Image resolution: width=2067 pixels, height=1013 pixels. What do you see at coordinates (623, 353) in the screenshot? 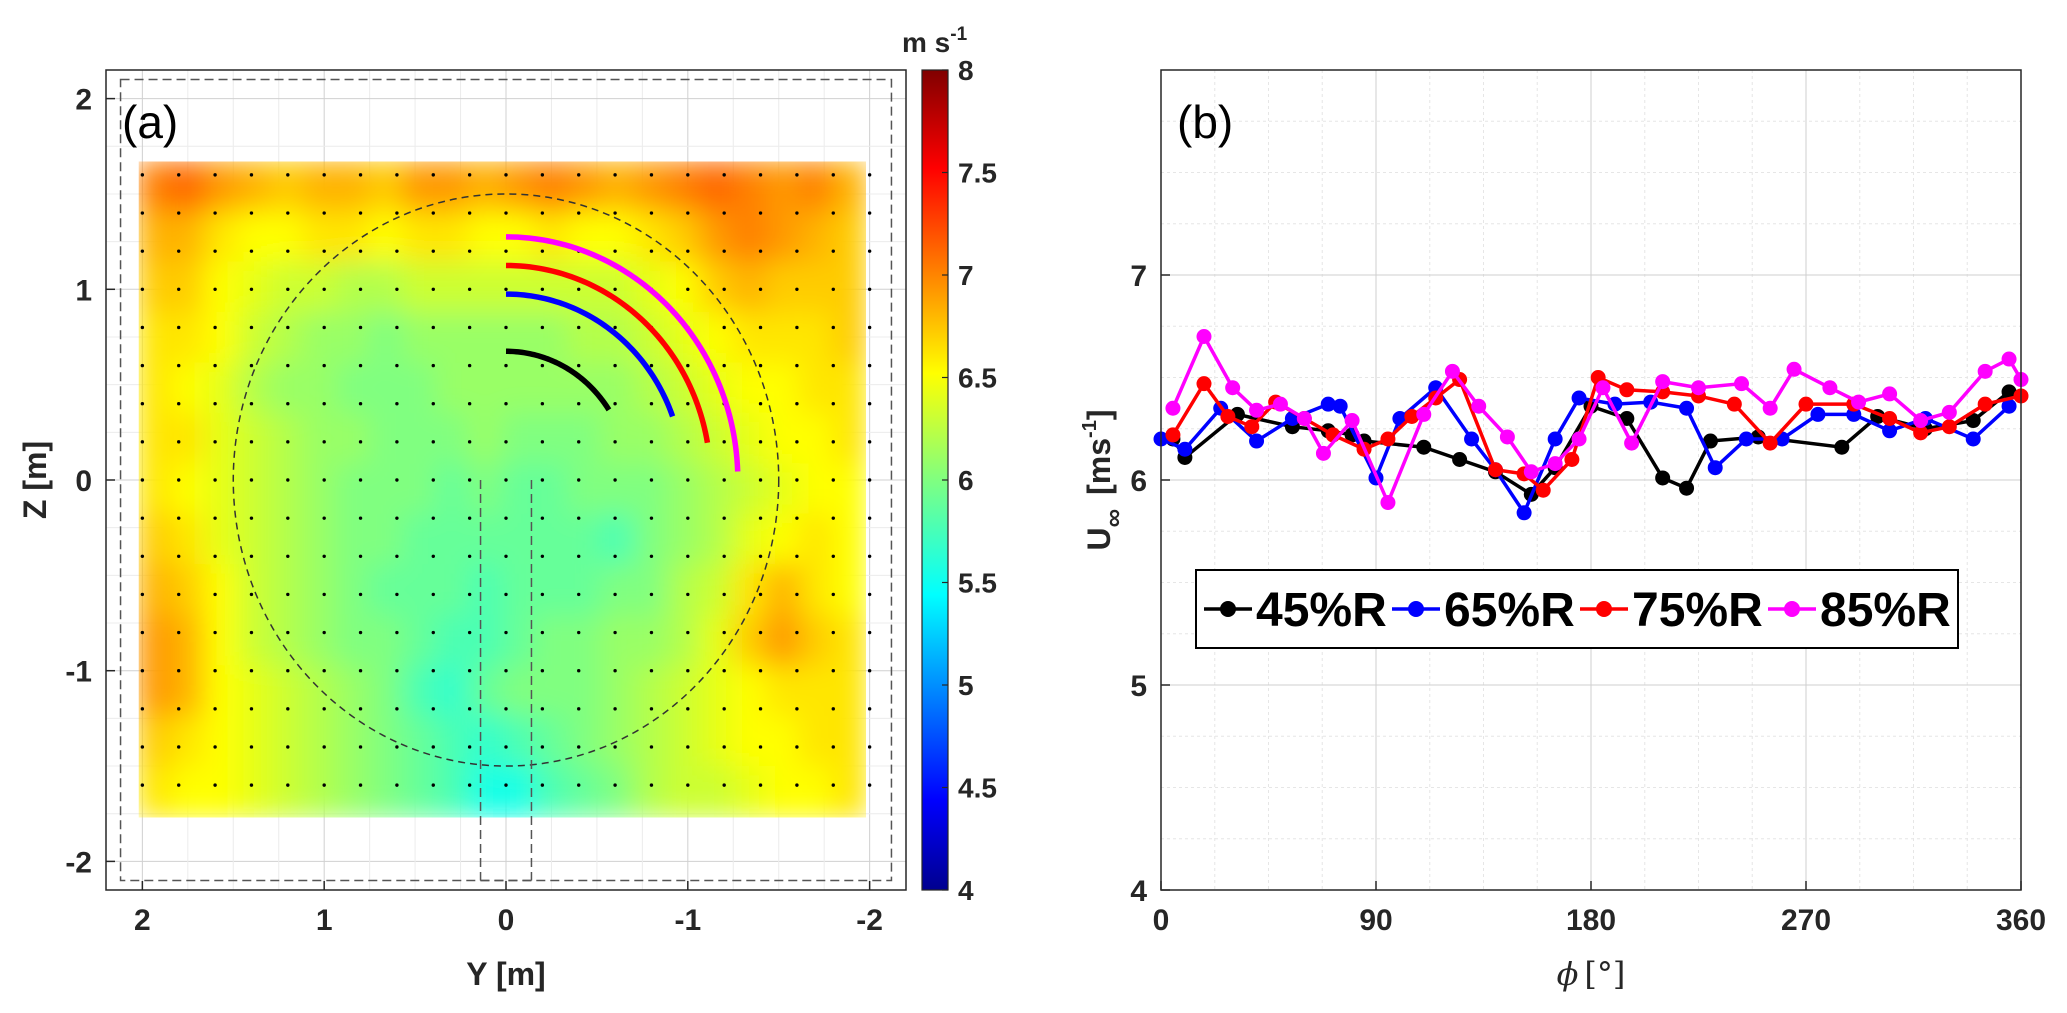
I see `arc-85pct-r` at bounding box center [623, 353].